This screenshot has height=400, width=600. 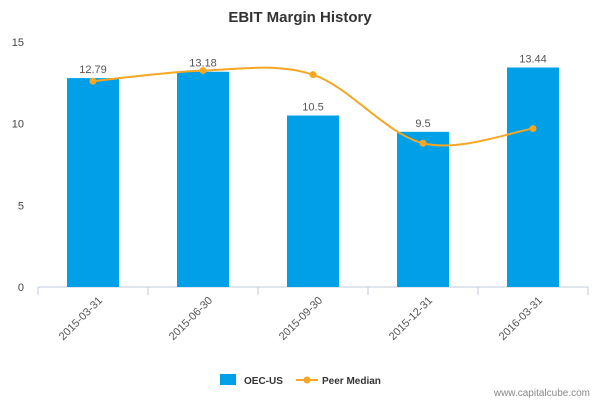 What do you see at coordinates (228, 379) in the screenshot?
I see `legend-swatch-oec` at bounding box center [228, 379].